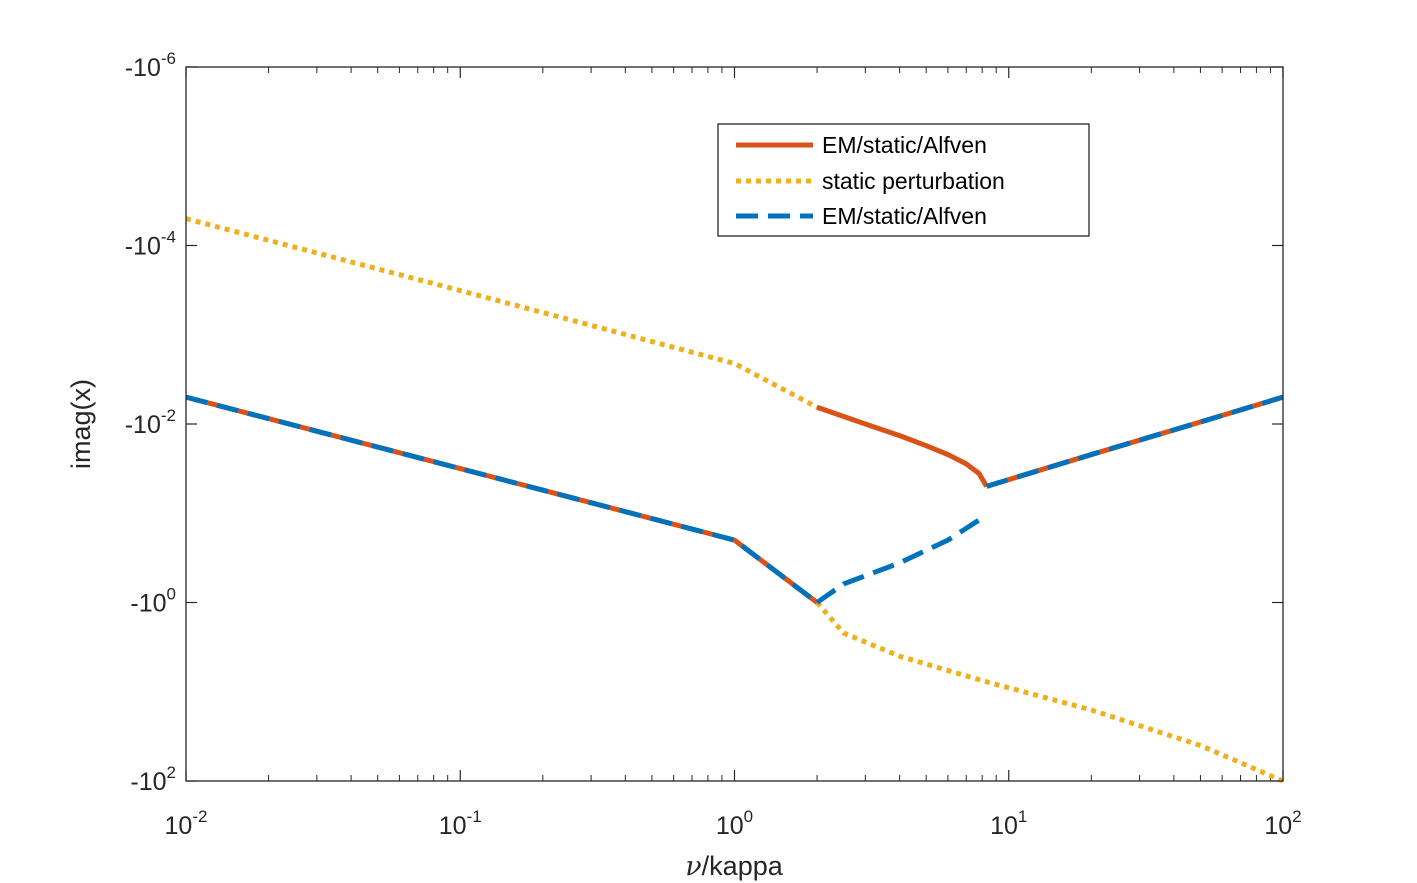  I want to click on x-tick-label: 10⁻², so click(186, 823).